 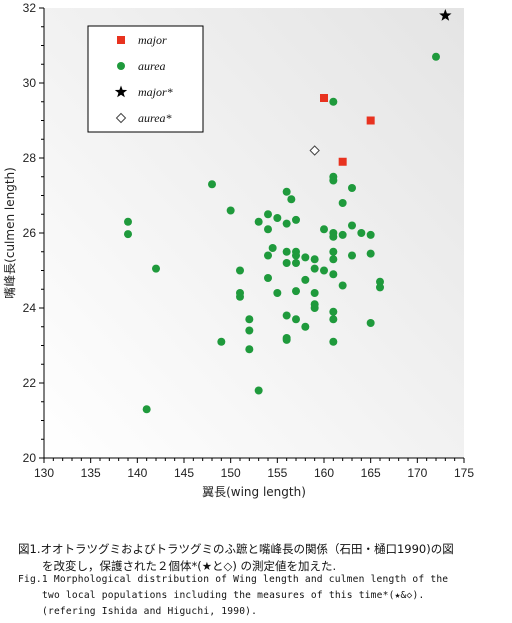 What do you see at coordinates (189, 566) in the screenshot?
I see `caption-jp-line-2: を改変し，保護された２個体*(★と◇) の測定値を加えた.` at bounding box center [189, 566].